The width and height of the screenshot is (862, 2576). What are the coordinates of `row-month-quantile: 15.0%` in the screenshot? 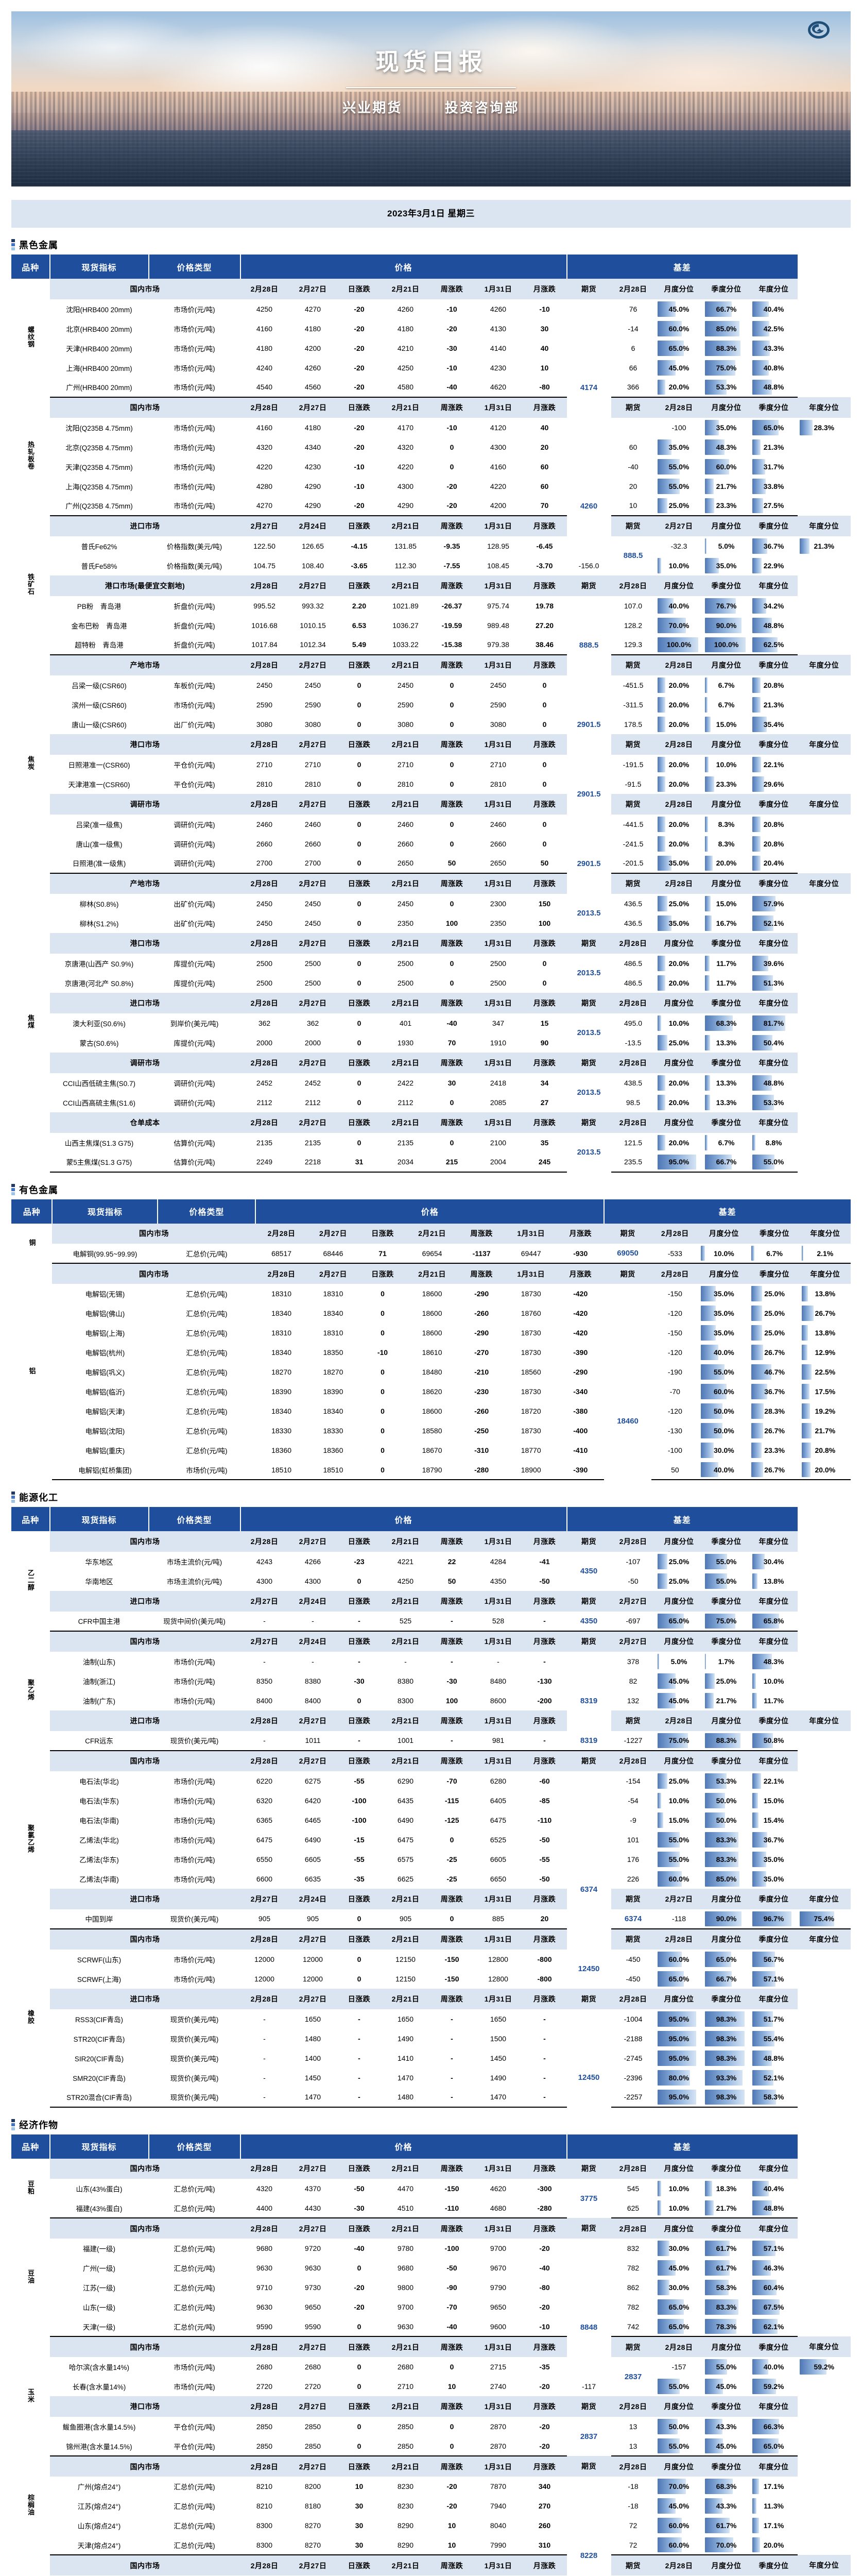 It's located at (679, 1820).